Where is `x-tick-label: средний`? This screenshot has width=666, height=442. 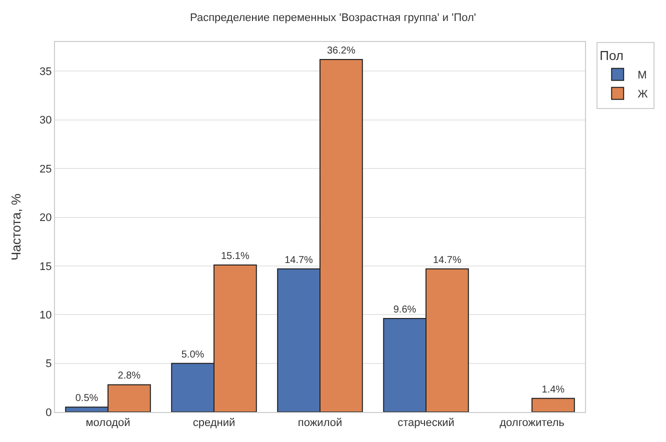
x-tick-label: средний is located at coordinates (214, 423).